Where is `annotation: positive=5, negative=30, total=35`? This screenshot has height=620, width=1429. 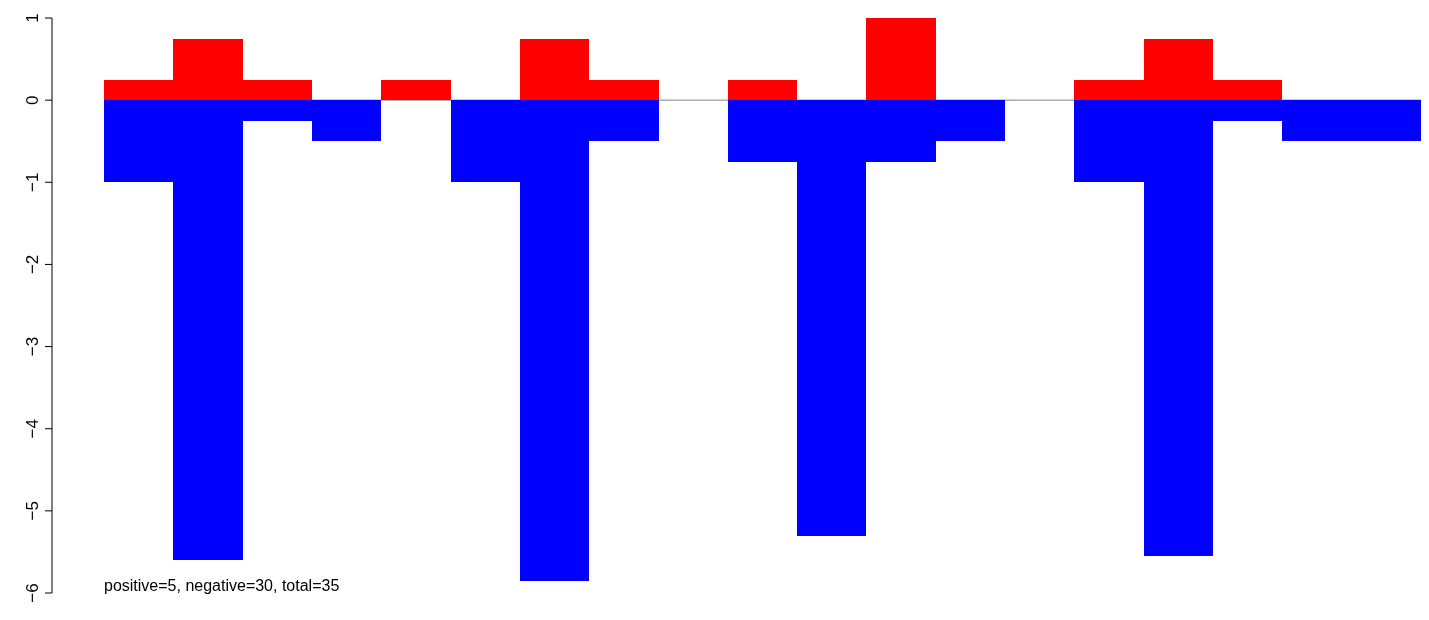
annotation: positive=5, negative=30, total=35 is located at coordinates (222, 585).